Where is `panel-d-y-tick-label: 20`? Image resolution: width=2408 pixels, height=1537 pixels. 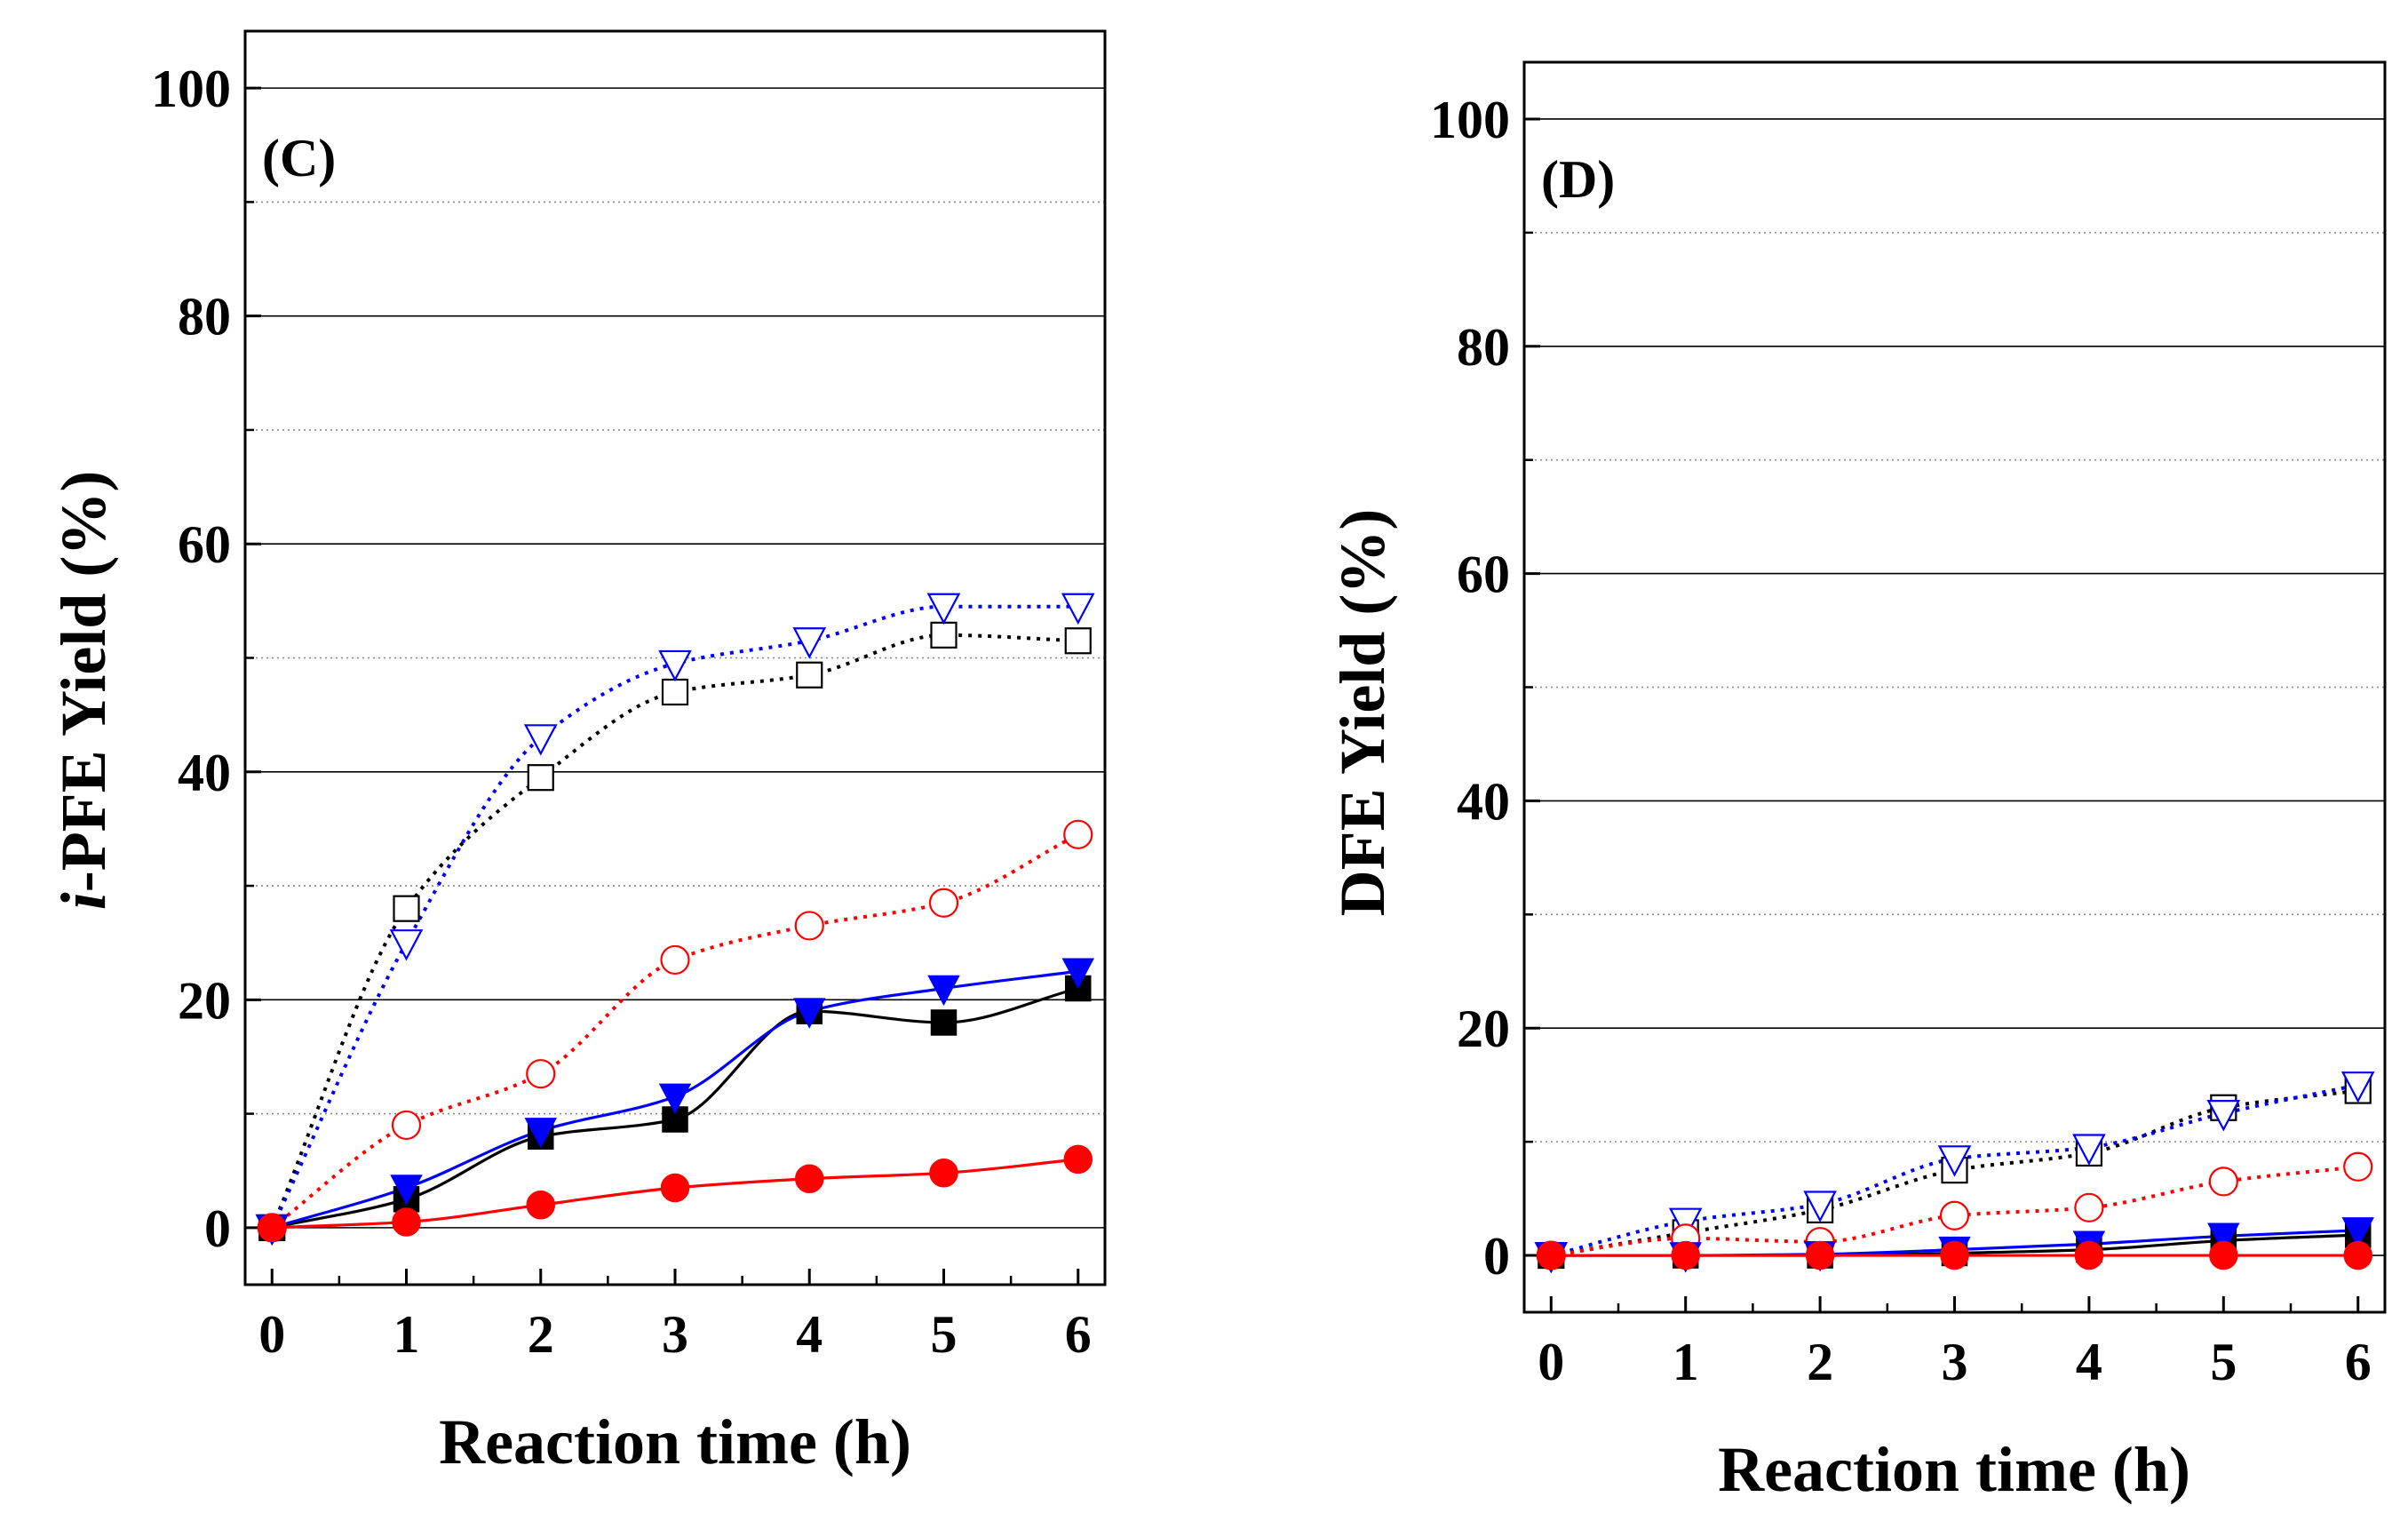 panel-d-y-tick-label: 20 is located at coordinates (1483, 1028).